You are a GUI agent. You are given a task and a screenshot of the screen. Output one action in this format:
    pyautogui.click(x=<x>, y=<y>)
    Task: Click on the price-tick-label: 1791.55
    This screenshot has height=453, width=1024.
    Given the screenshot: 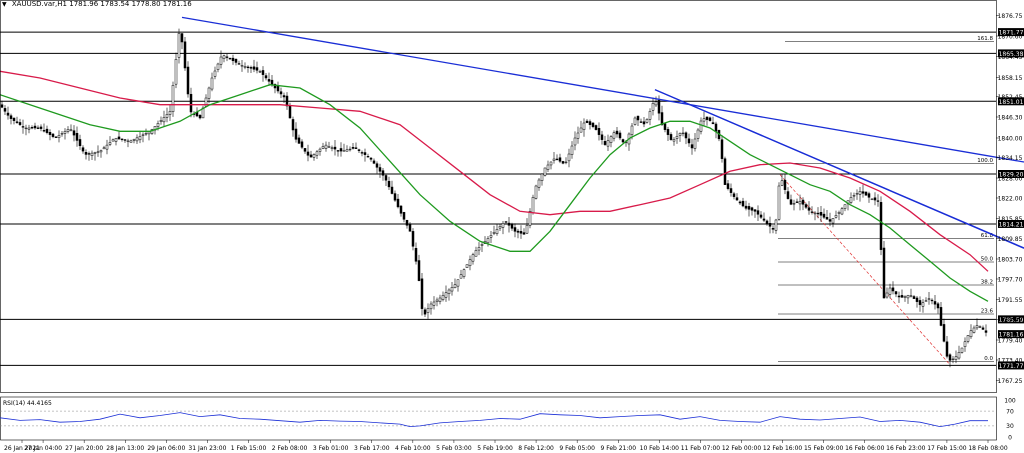 What is the action you would take?
    pyautogui.click(x=1010, y=300)
    